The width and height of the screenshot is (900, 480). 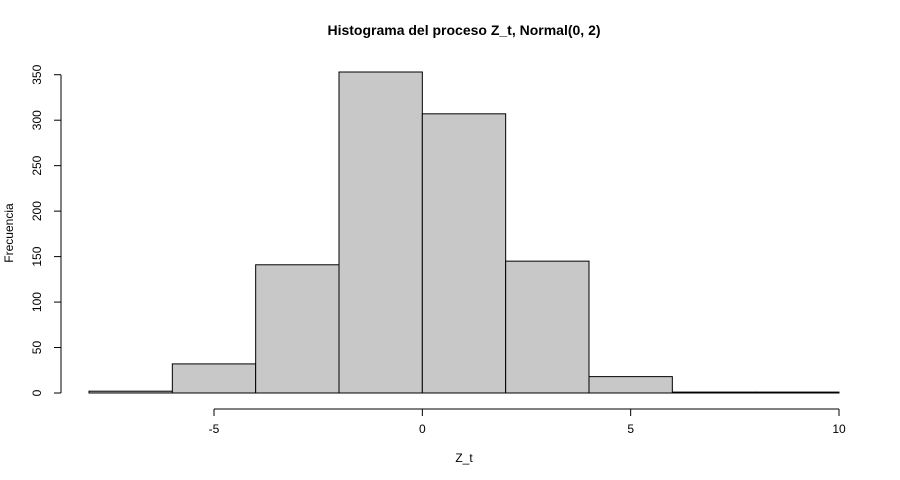 I want to click on x-tick-label: 10, so click(x=839, y=429).